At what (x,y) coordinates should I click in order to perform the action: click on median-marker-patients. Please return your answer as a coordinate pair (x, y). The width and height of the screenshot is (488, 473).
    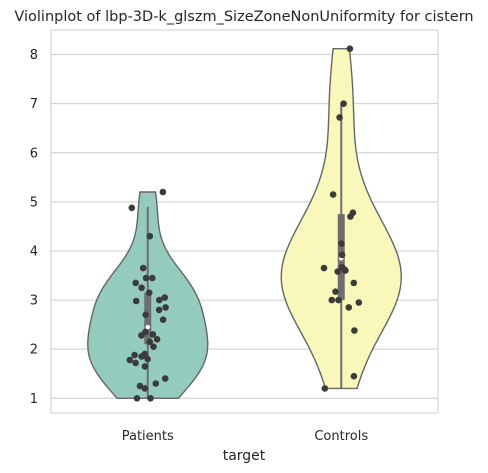
    Looking at the image, I should click on (147, 327).